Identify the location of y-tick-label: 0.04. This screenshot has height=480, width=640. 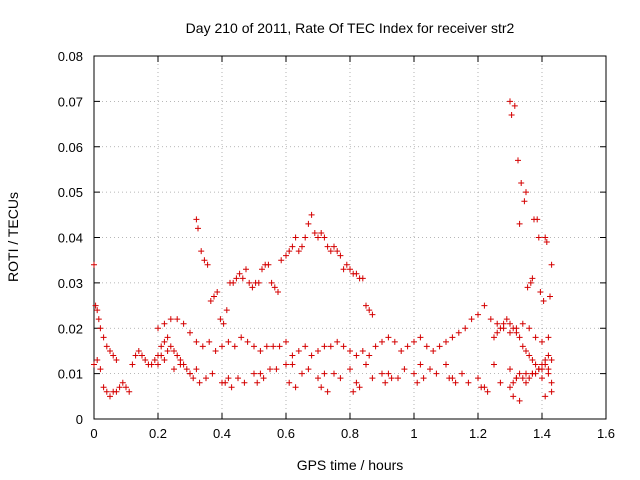
(70, 238).